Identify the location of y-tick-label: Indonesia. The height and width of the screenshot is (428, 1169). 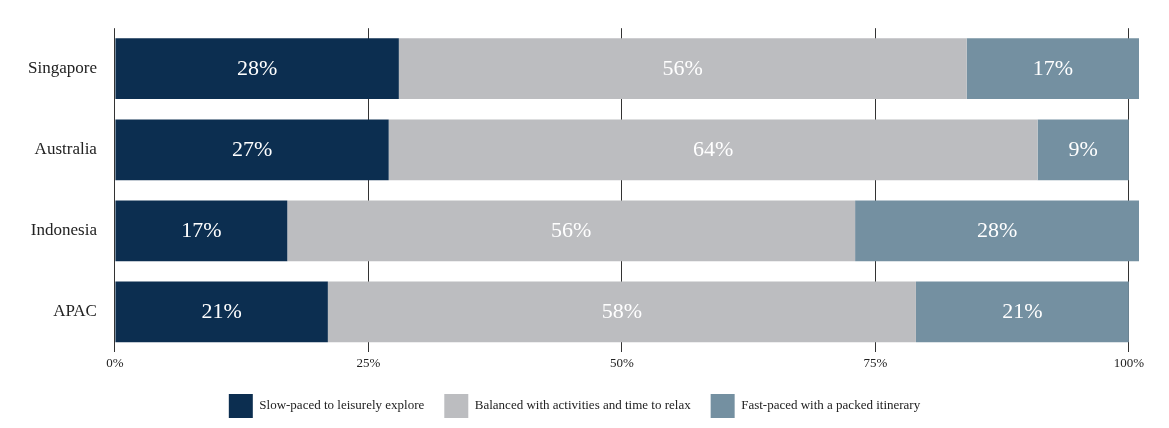
(64, 230).